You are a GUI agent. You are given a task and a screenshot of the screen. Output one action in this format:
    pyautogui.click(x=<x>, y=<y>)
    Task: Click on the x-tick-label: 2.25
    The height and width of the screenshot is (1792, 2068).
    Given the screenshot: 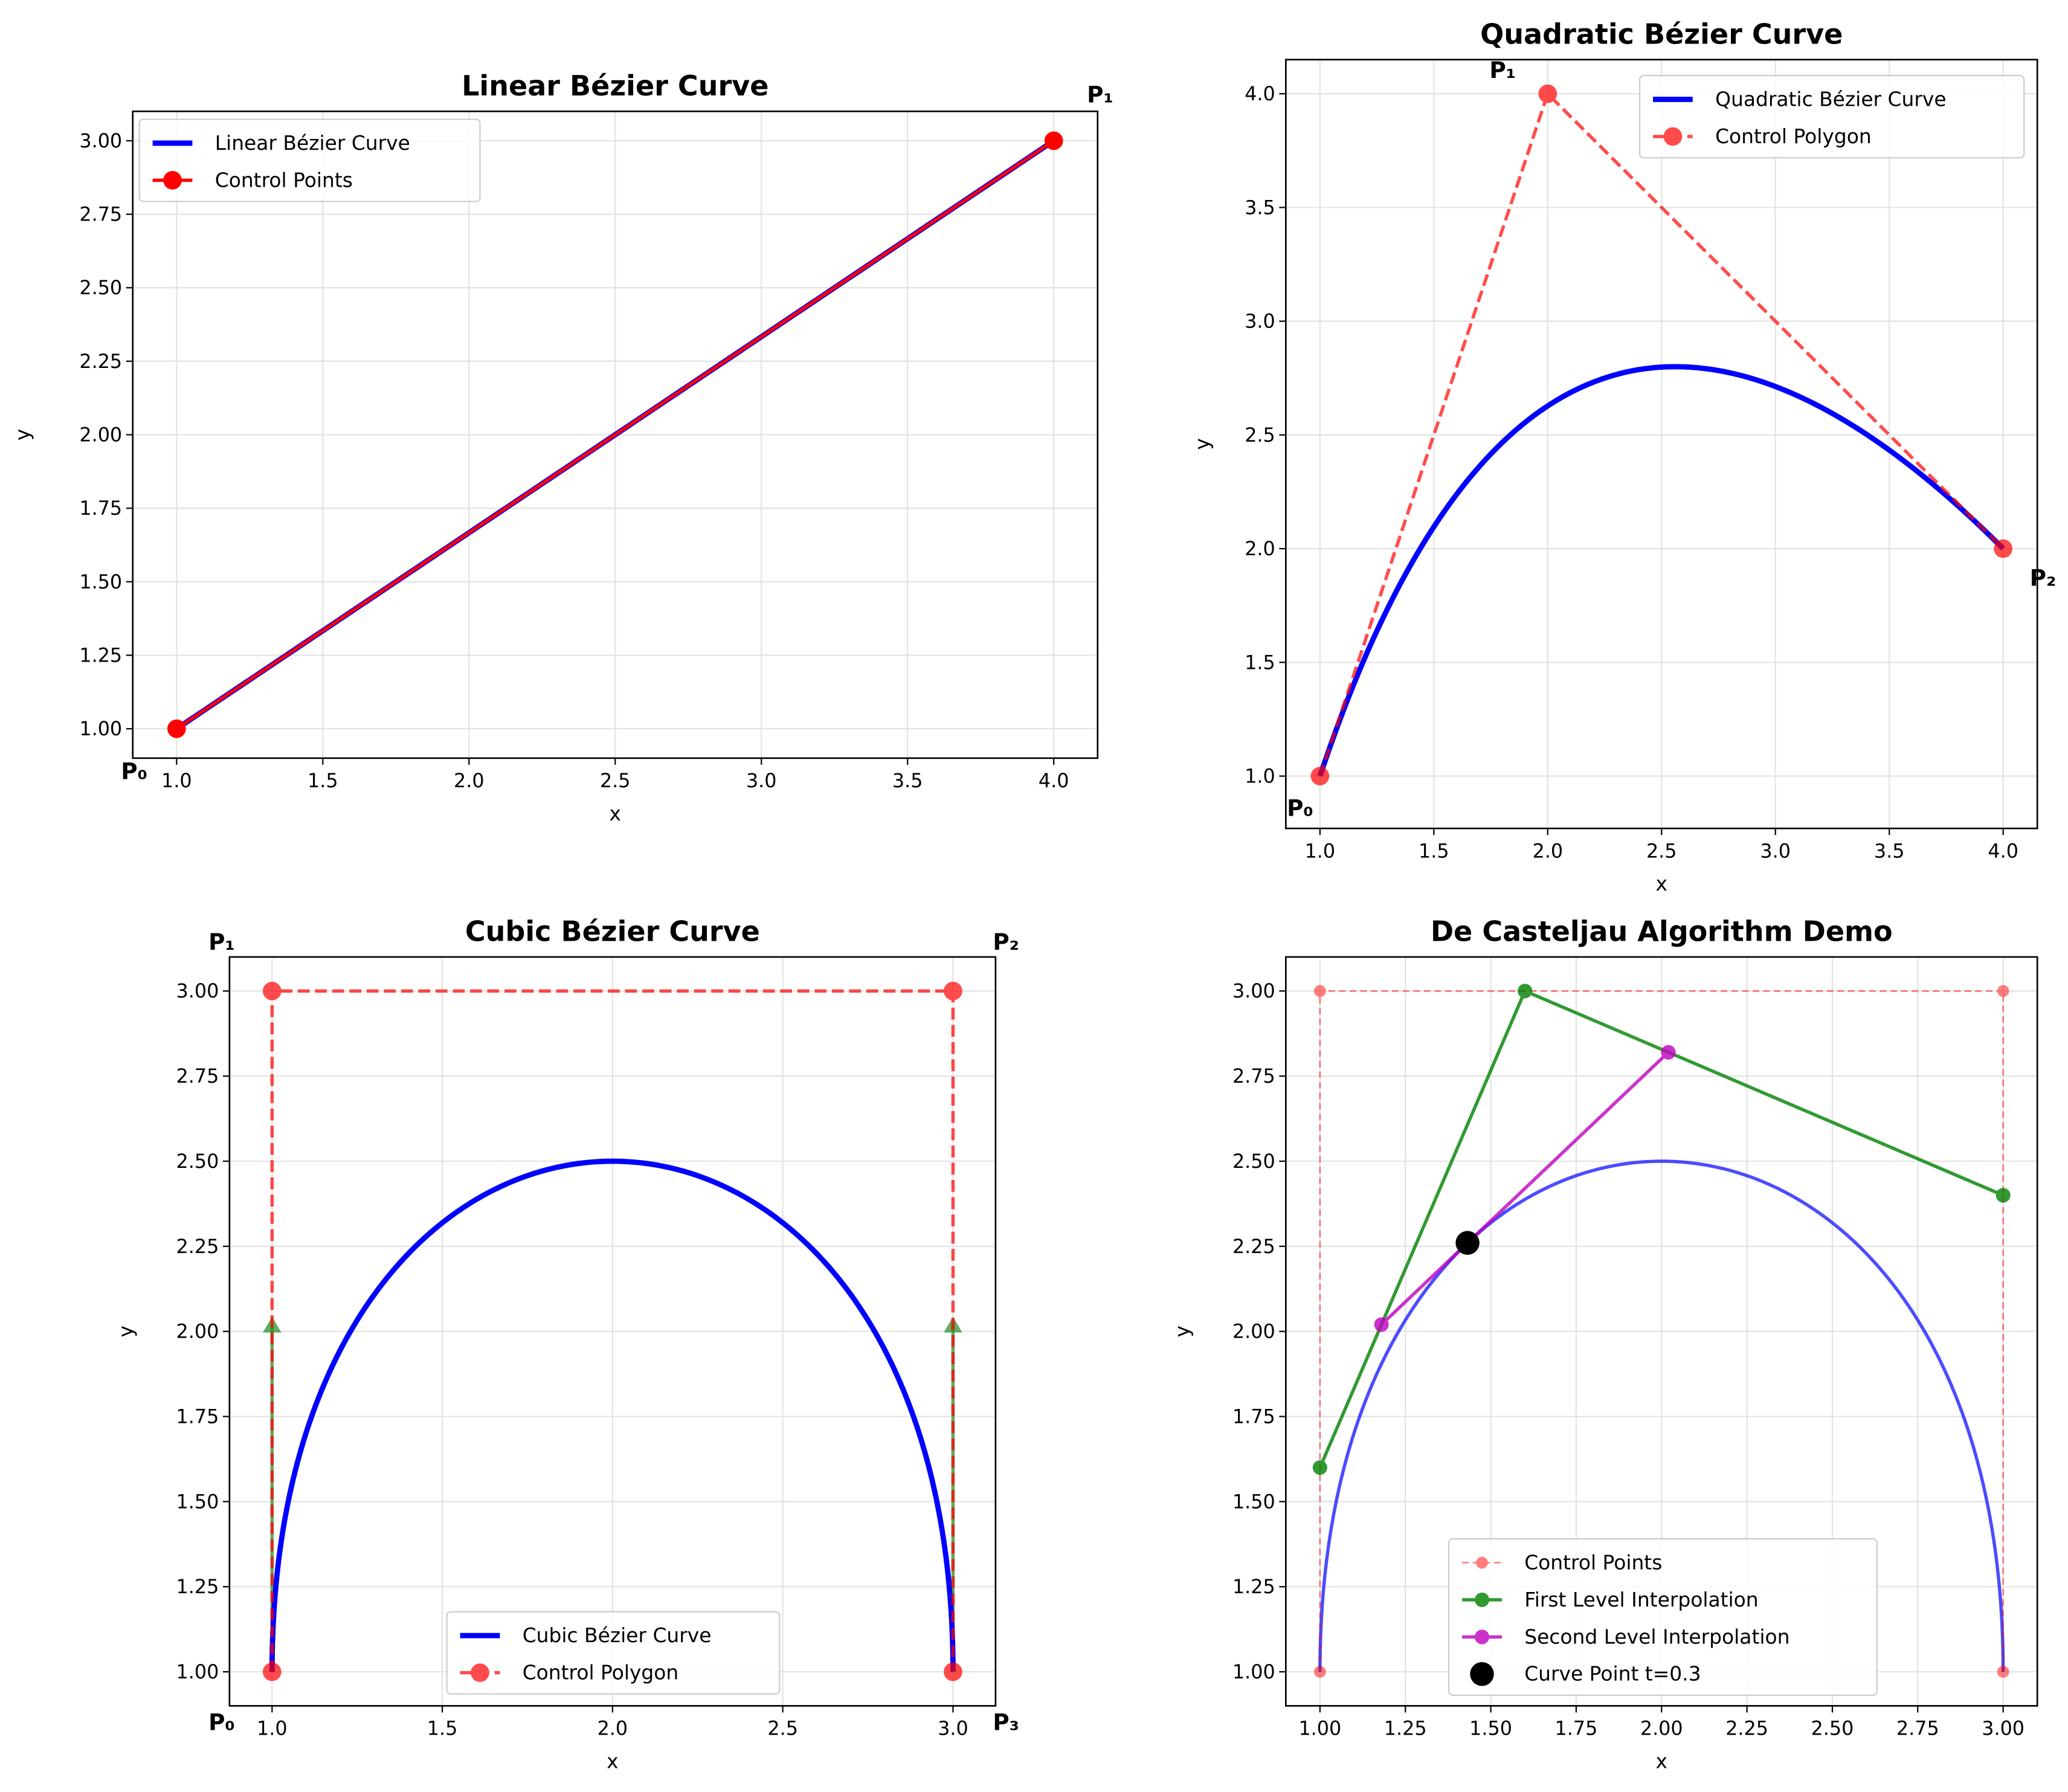 What is the action you would take?
    pyautogui.click(x=1746, y=1729)
    